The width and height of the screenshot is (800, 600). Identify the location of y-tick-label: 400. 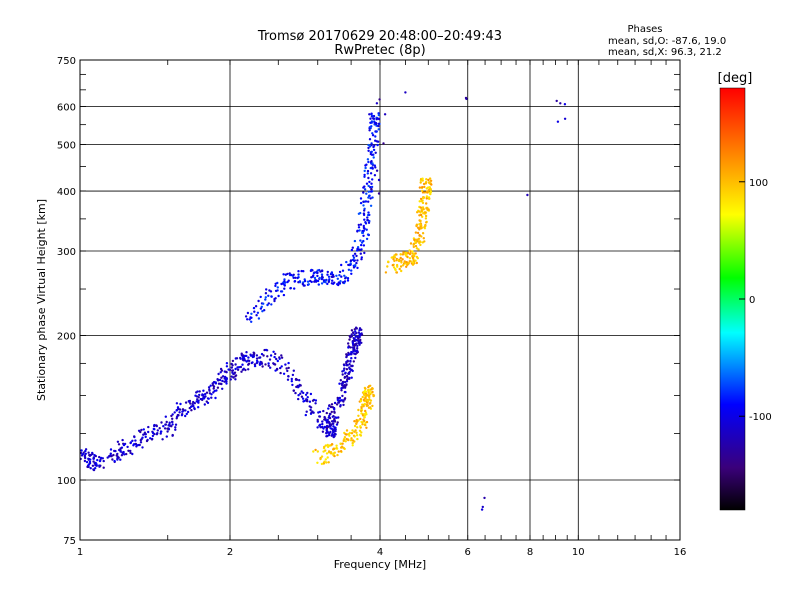
(66, 192).